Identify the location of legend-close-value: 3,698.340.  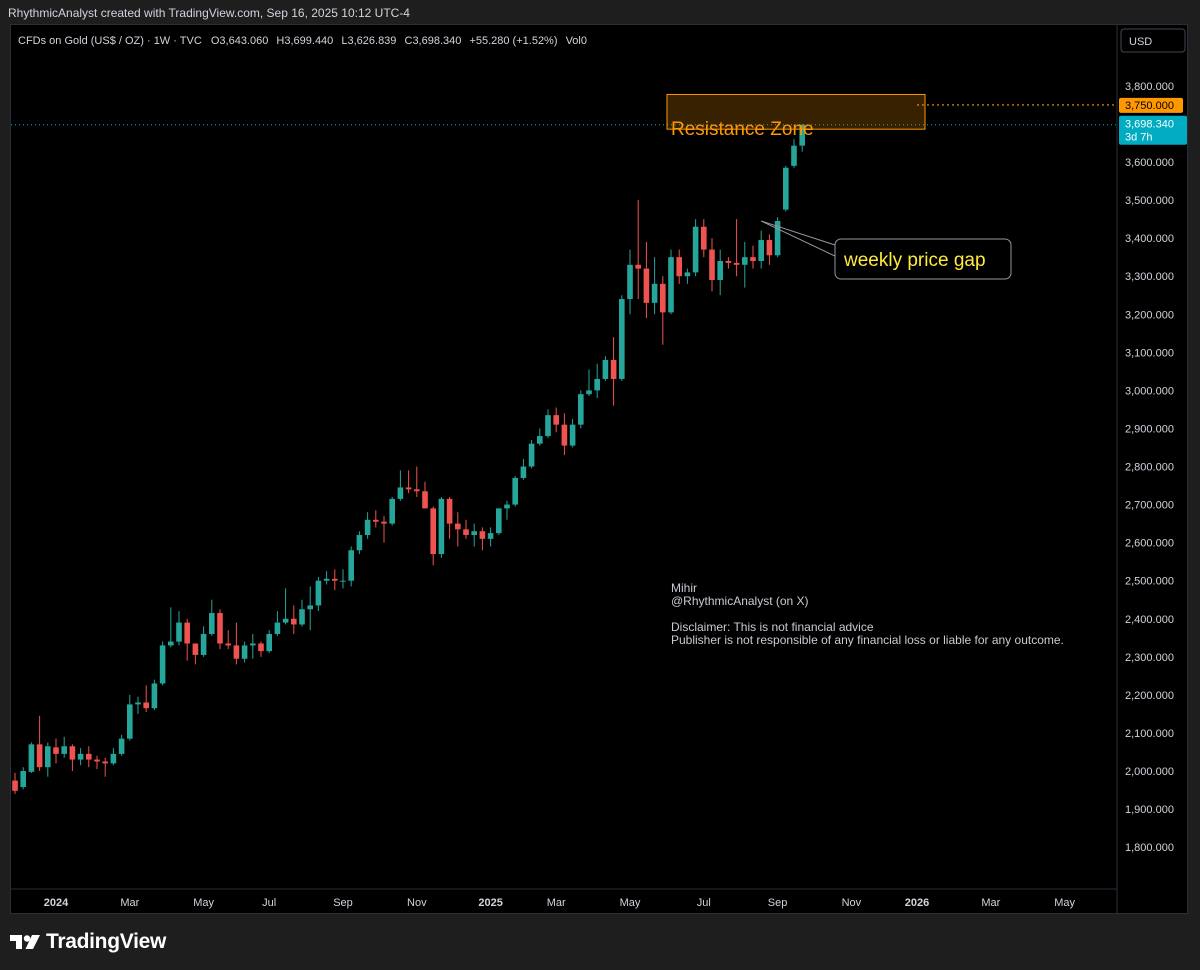
(436, 41).